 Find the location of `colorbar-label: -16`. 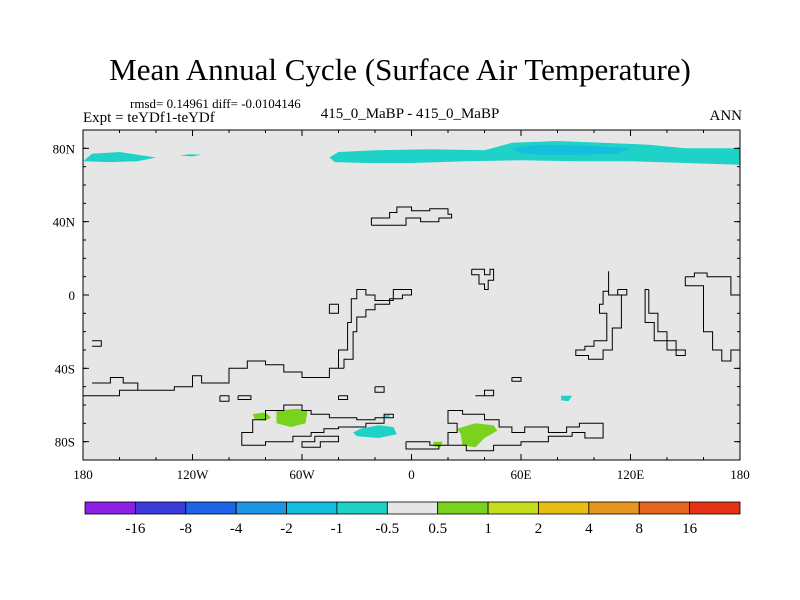

colorbar-label: -16 is located at coordinates (135, 529).